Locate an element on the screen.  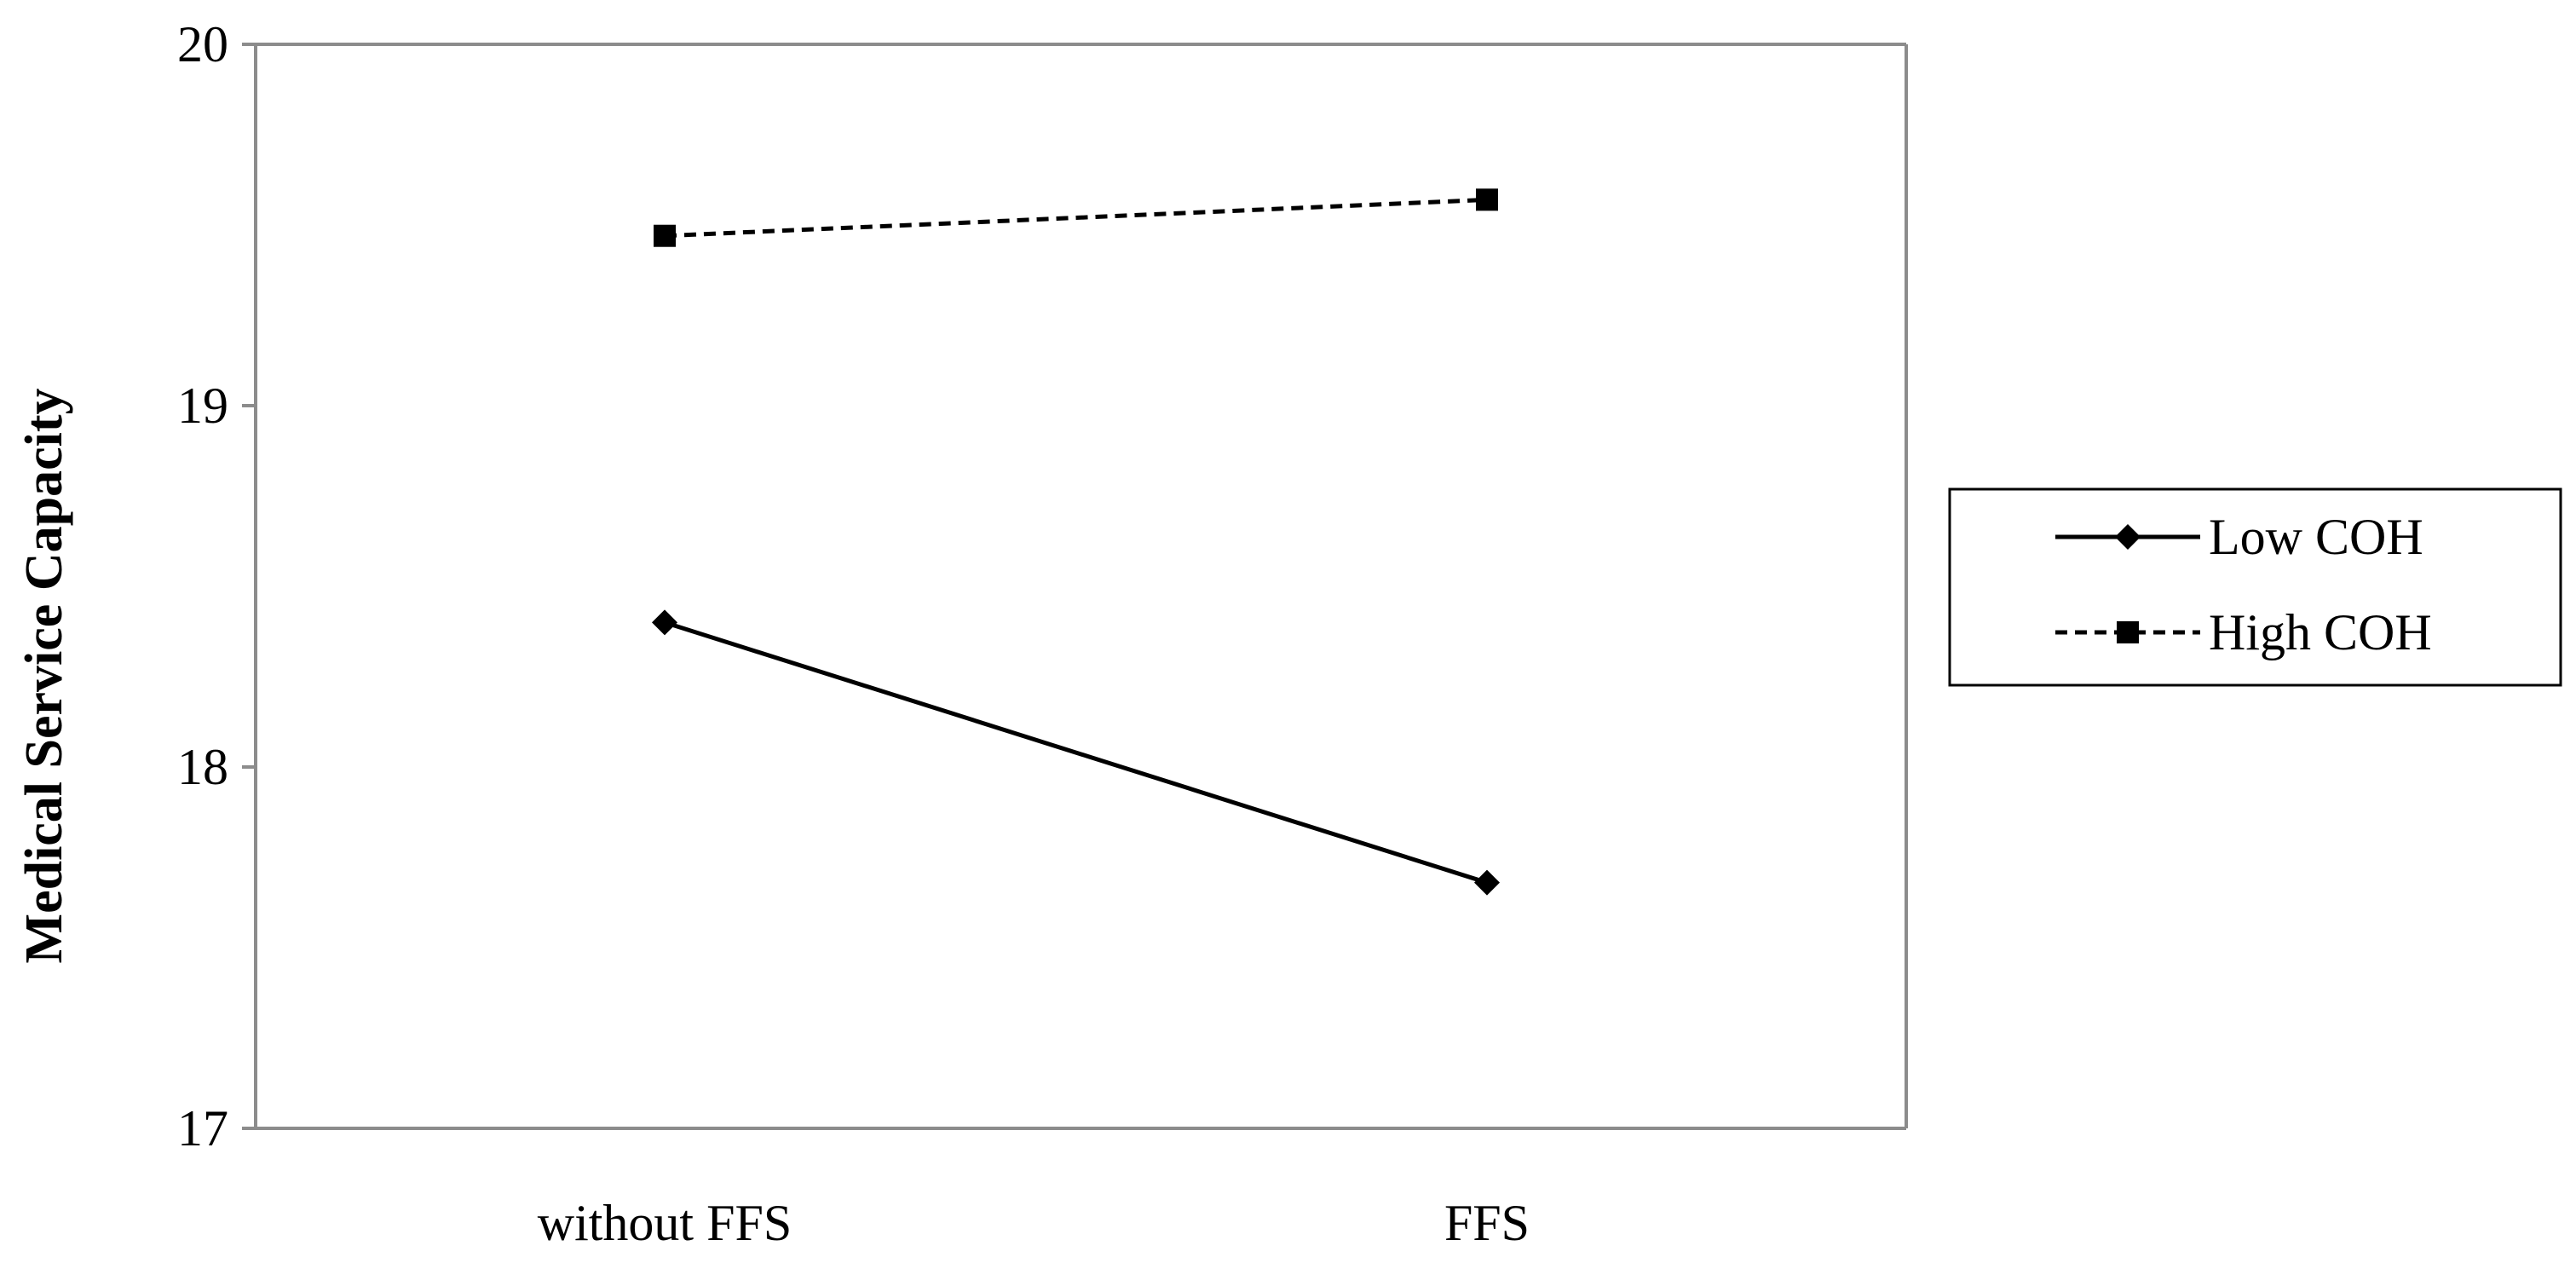
legend-marker-high-coh is located at coordinates (2128, 632).